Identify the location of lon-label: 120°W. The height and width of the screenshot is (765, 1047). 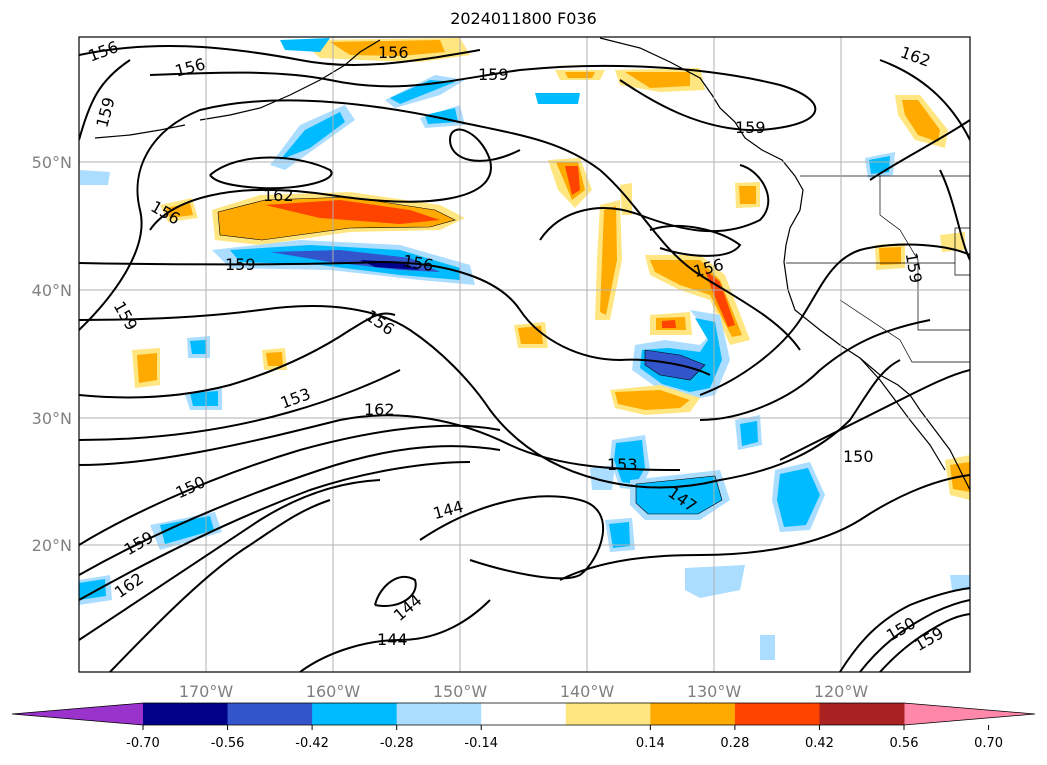
(841, 691).